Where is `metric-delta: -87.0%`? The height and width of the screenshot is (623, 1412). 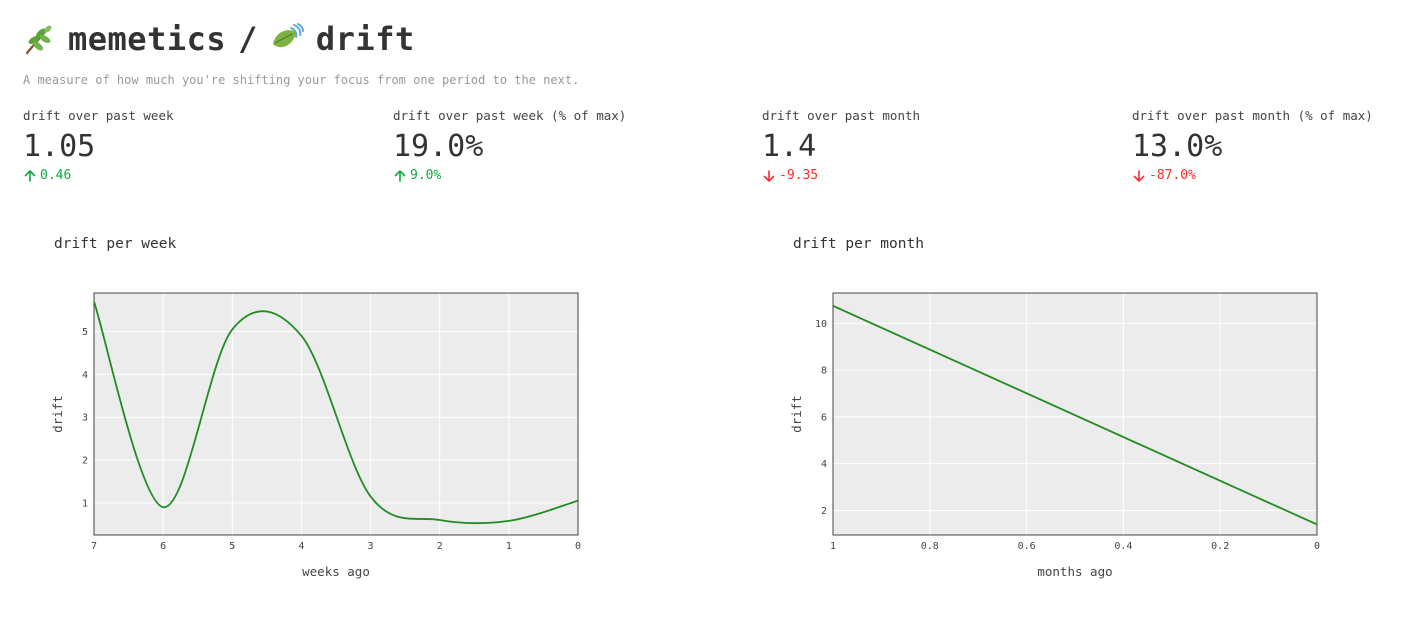 metric-delta: -87.0% is located at coordinates (1267, 175).